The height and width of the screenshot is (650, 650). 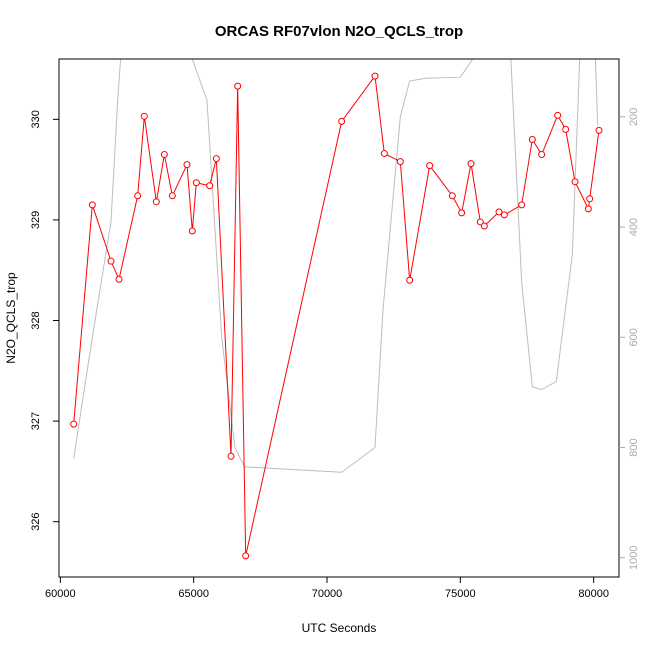 I want to click on y2-tick-label: 1000, so click(x=634, y=557).